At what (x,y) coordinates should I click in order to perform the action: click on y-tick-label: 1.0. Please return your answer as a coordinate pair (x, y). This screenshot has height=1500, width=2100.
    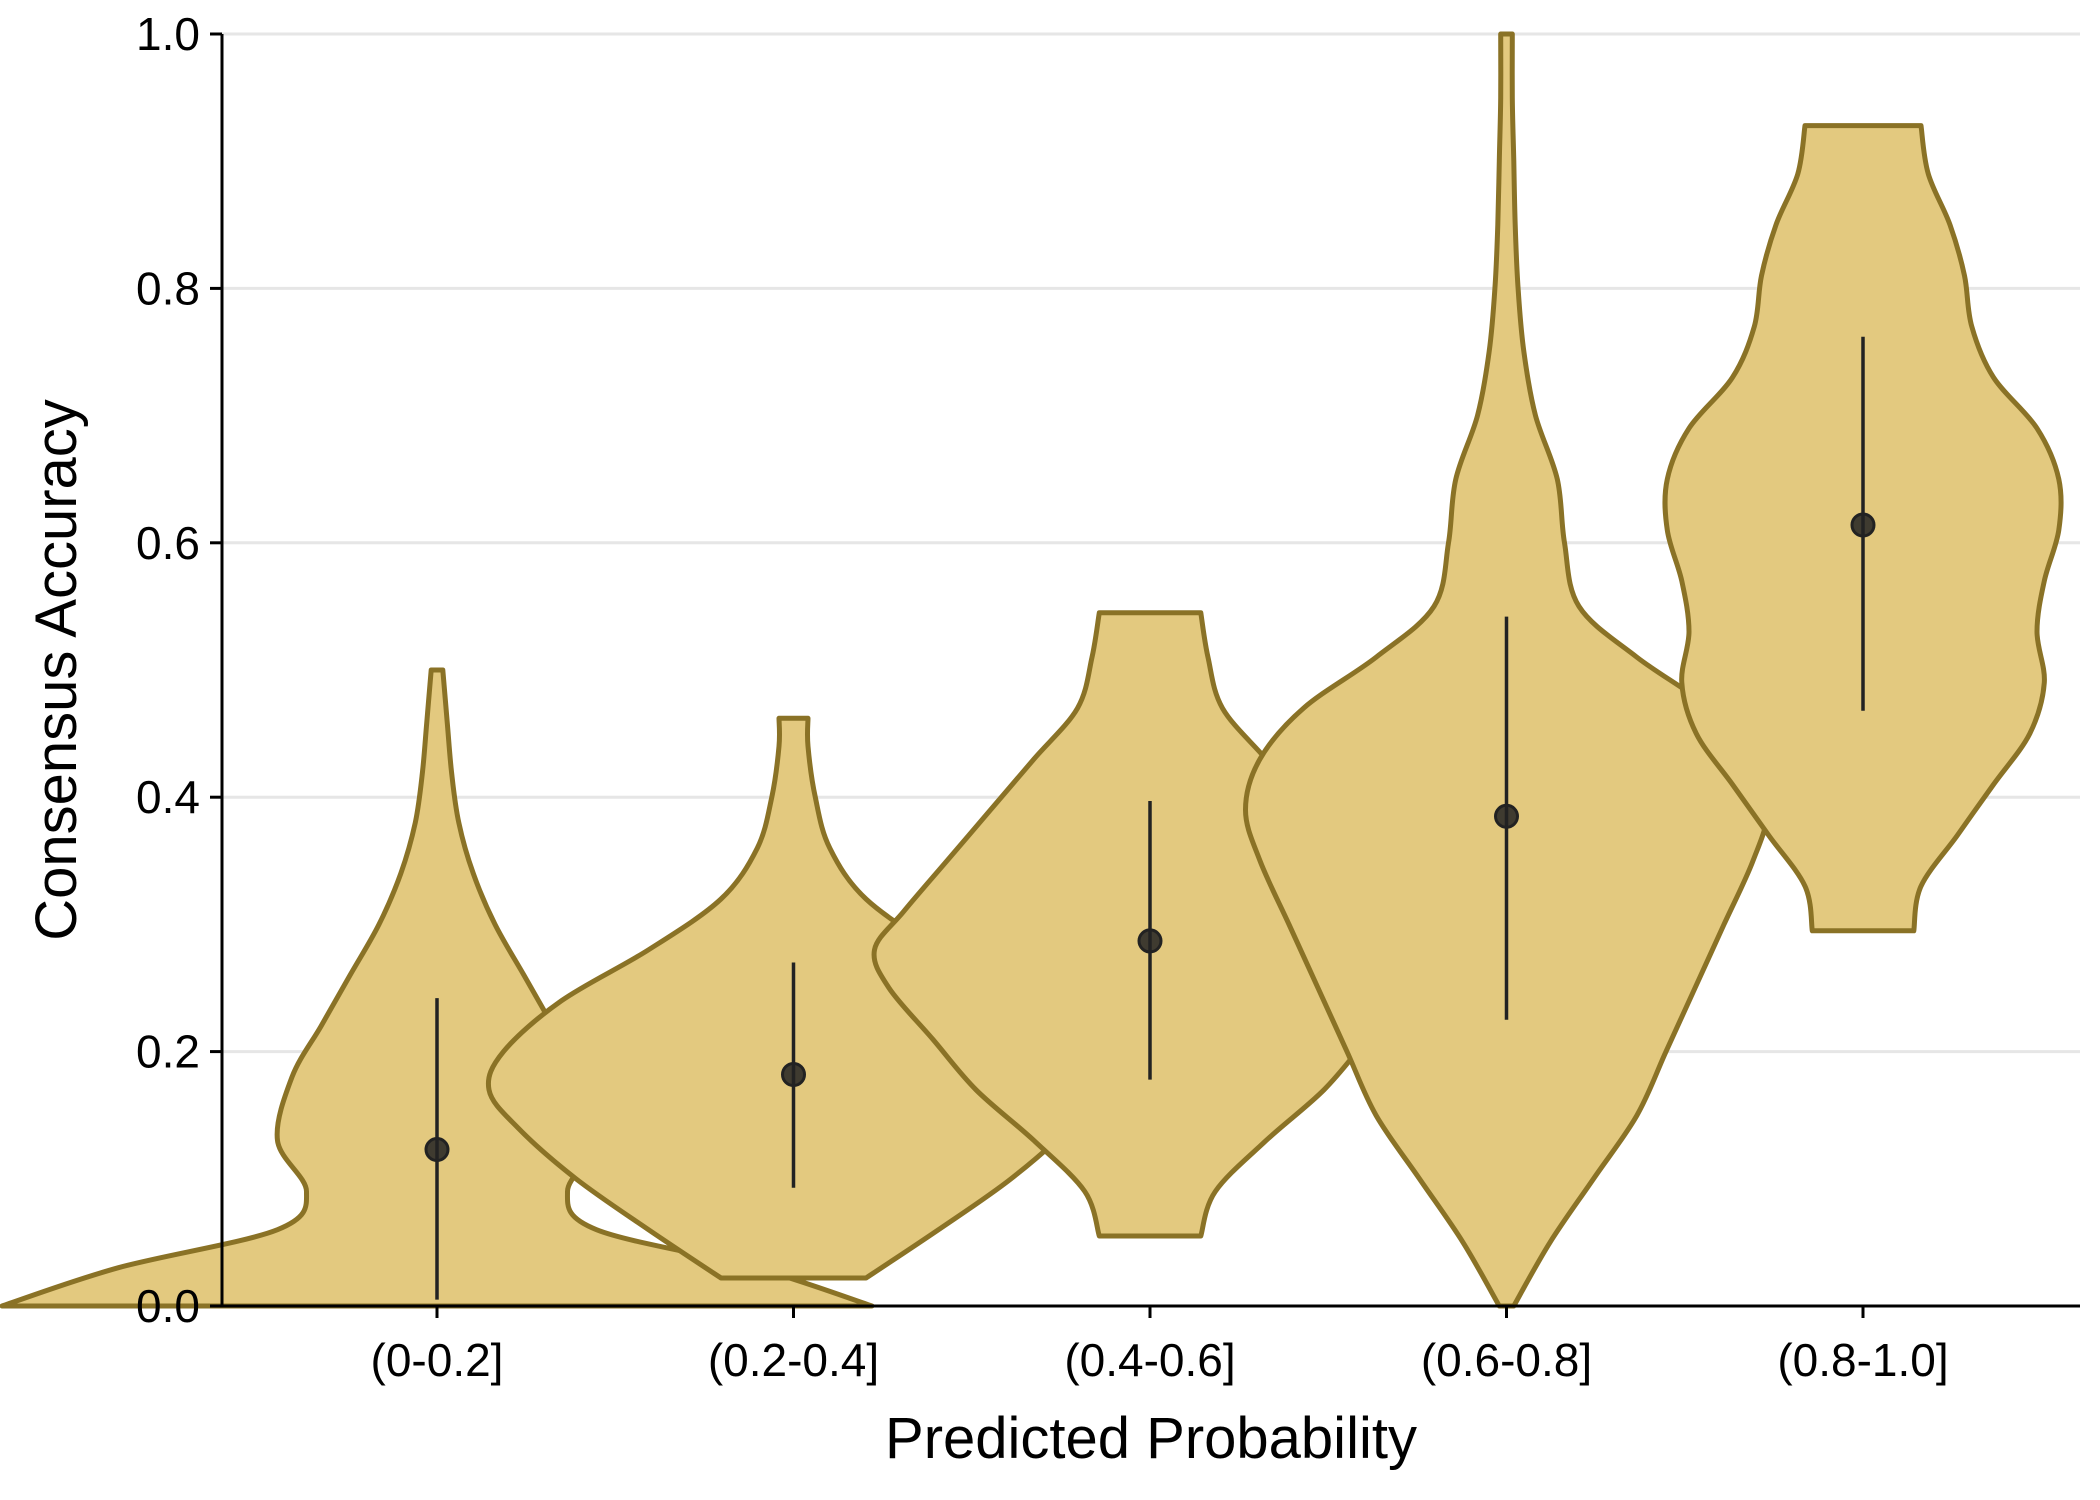
    Looking at the image, I should click on (168, 34).